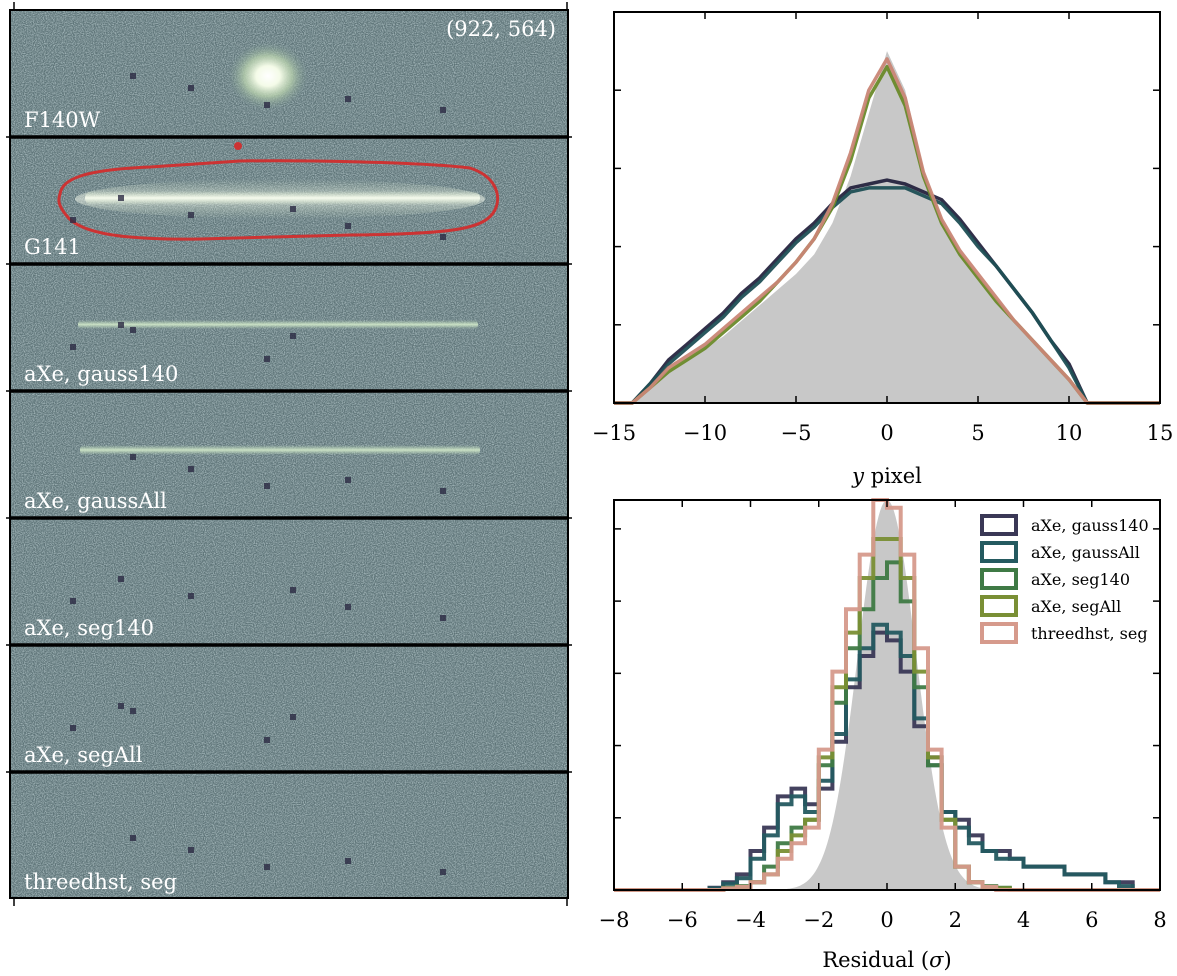 Image resolution: width=1177 pixels, height=976 pixels. I want to click on histogram-xlabel-sigma: σ, so click(936, 960).